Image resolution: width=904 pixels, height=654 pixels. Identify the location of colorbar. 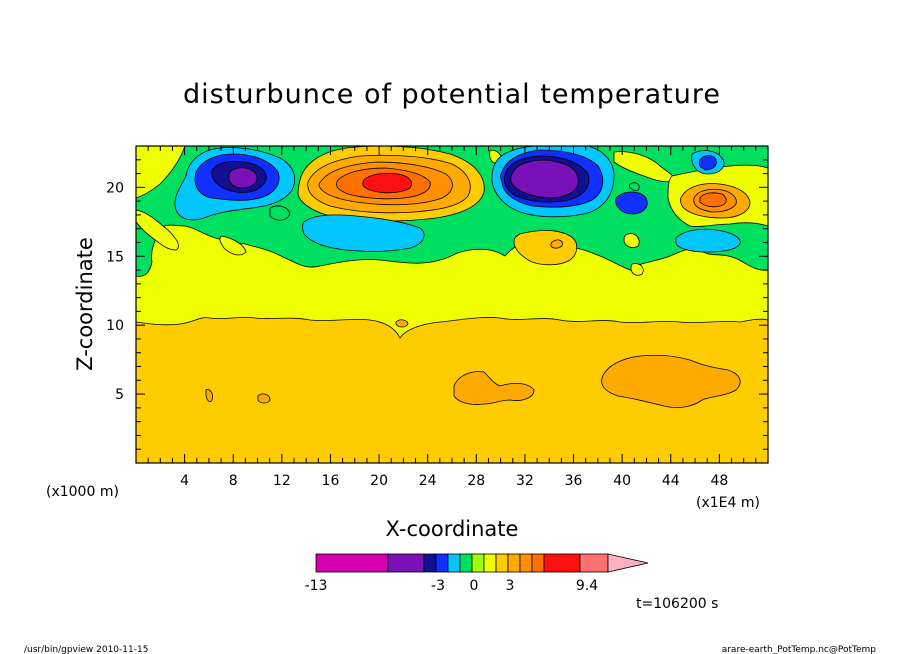
(482, 563).